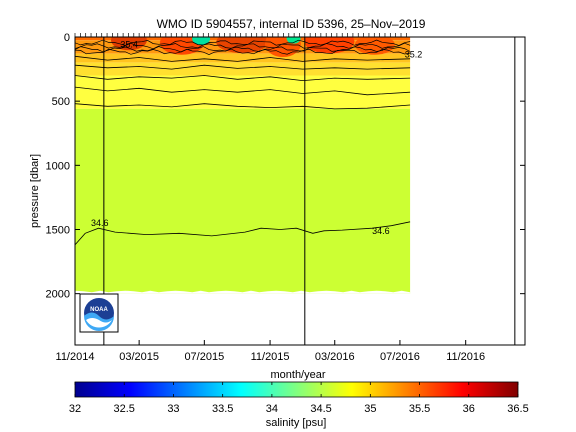  What do you see at coordinates (58, 295) in the screenshot?
I see `y-tick-label: 2000` at bounding box center [58, 295].